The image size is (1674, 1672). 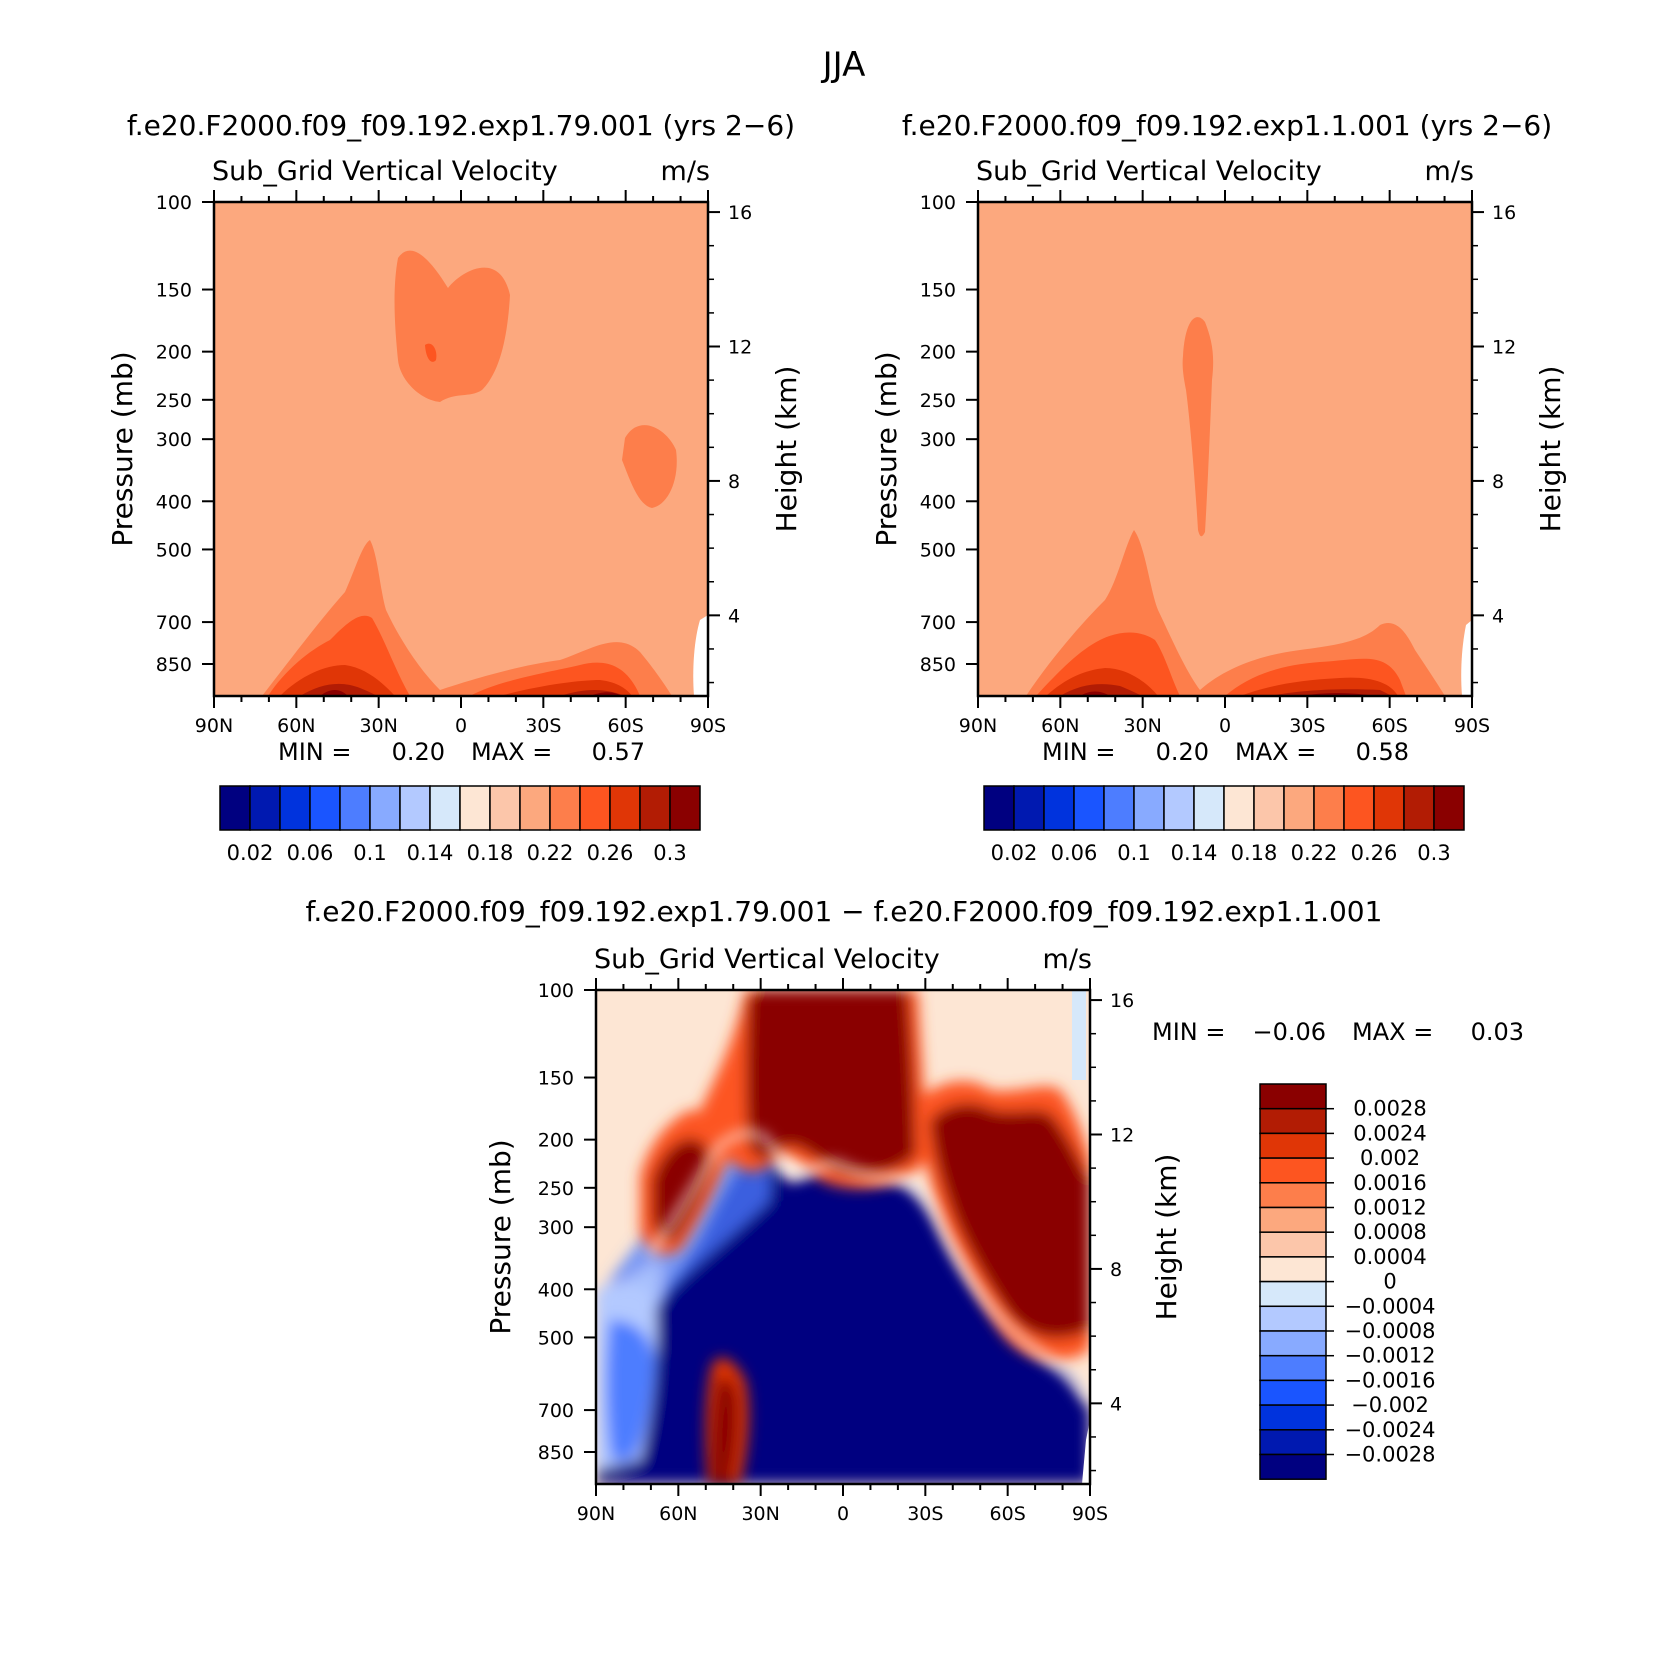 I want to click on colorbar-label: 0.0016, so click(x=1389, y=1183).